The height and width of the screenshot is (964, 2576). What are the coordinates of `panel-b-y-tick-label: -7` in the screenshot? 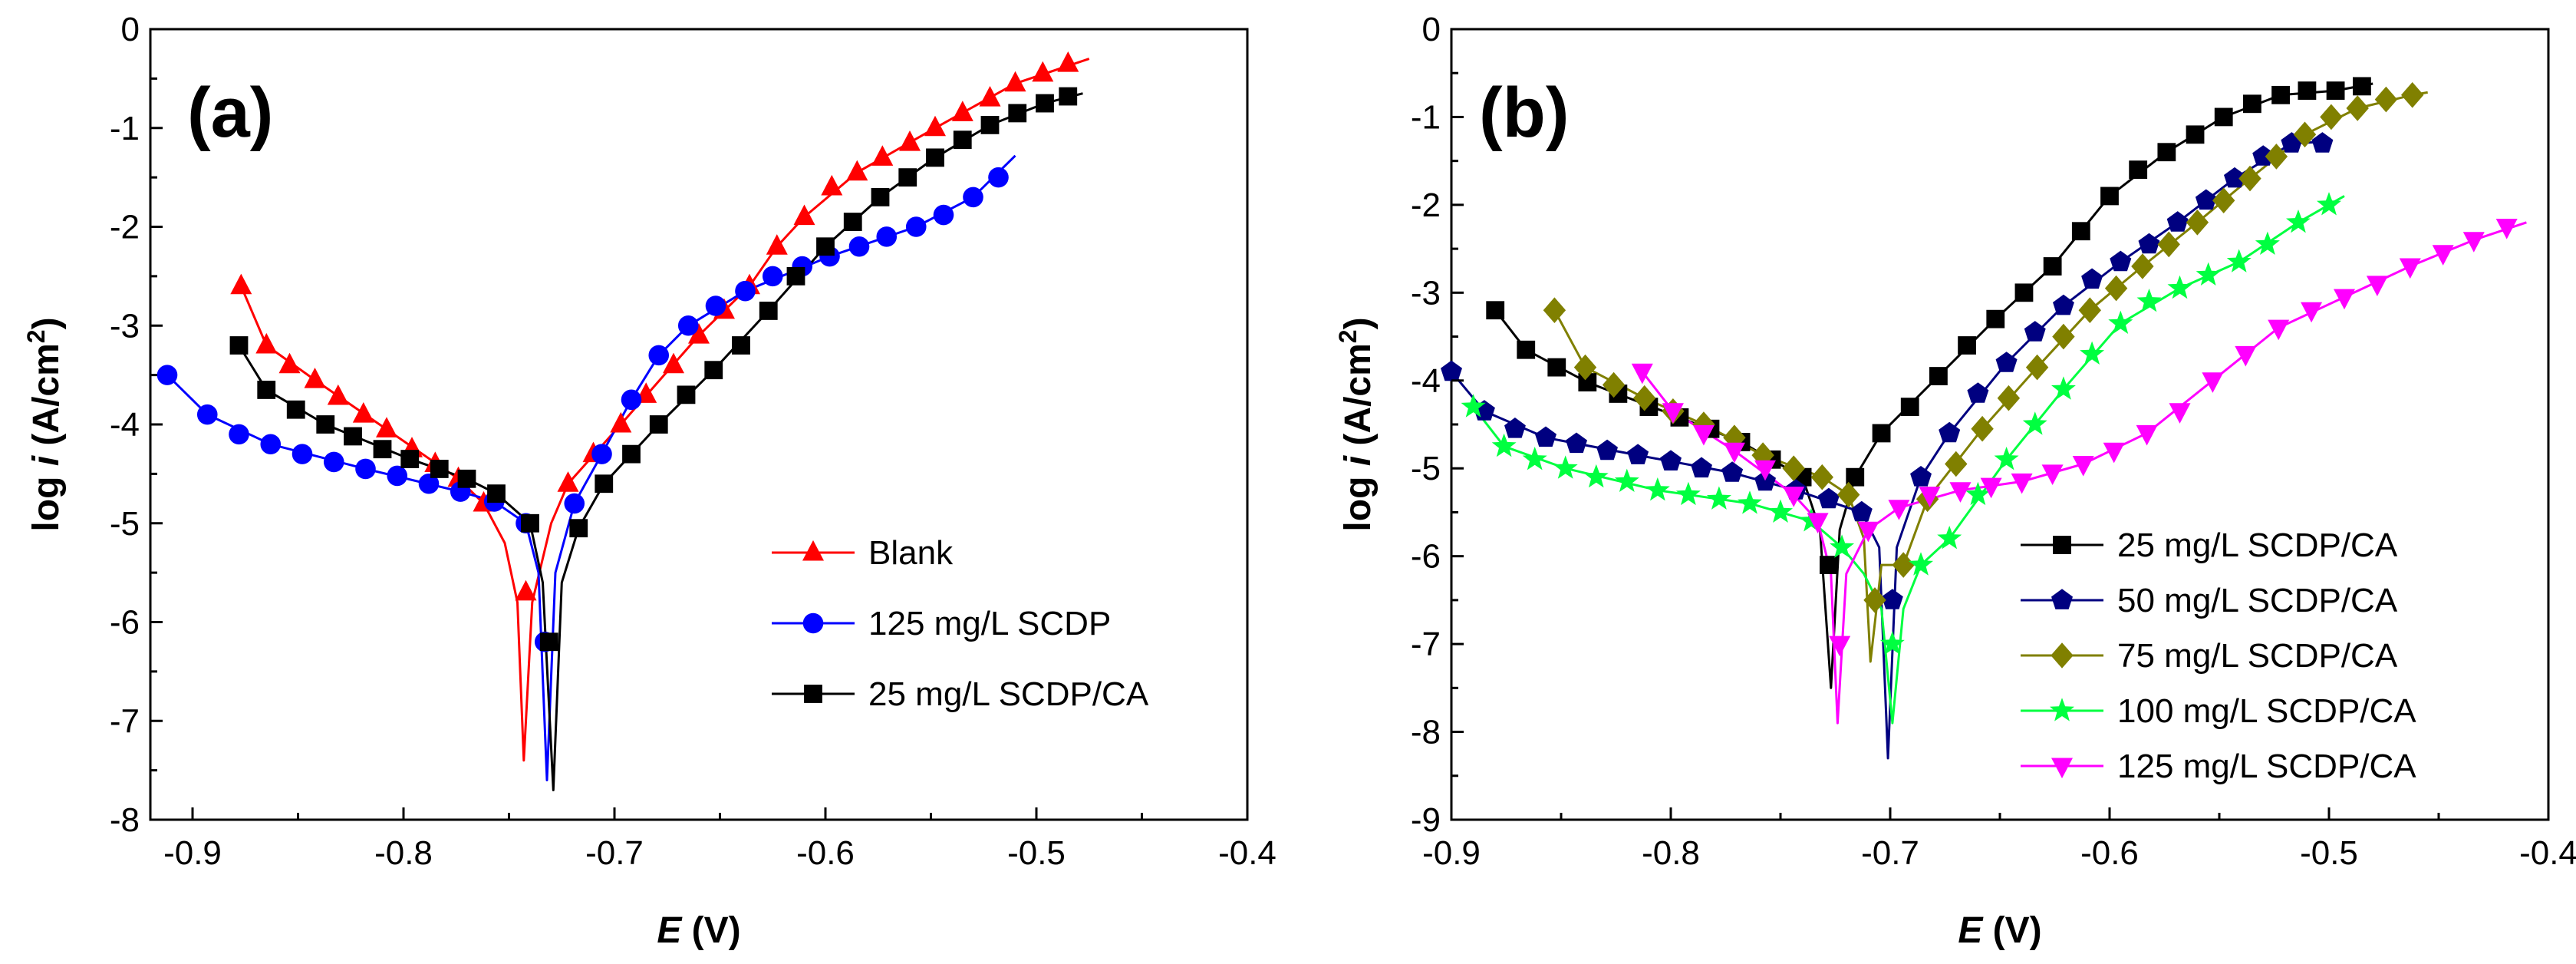 It's located at (1426, 645).